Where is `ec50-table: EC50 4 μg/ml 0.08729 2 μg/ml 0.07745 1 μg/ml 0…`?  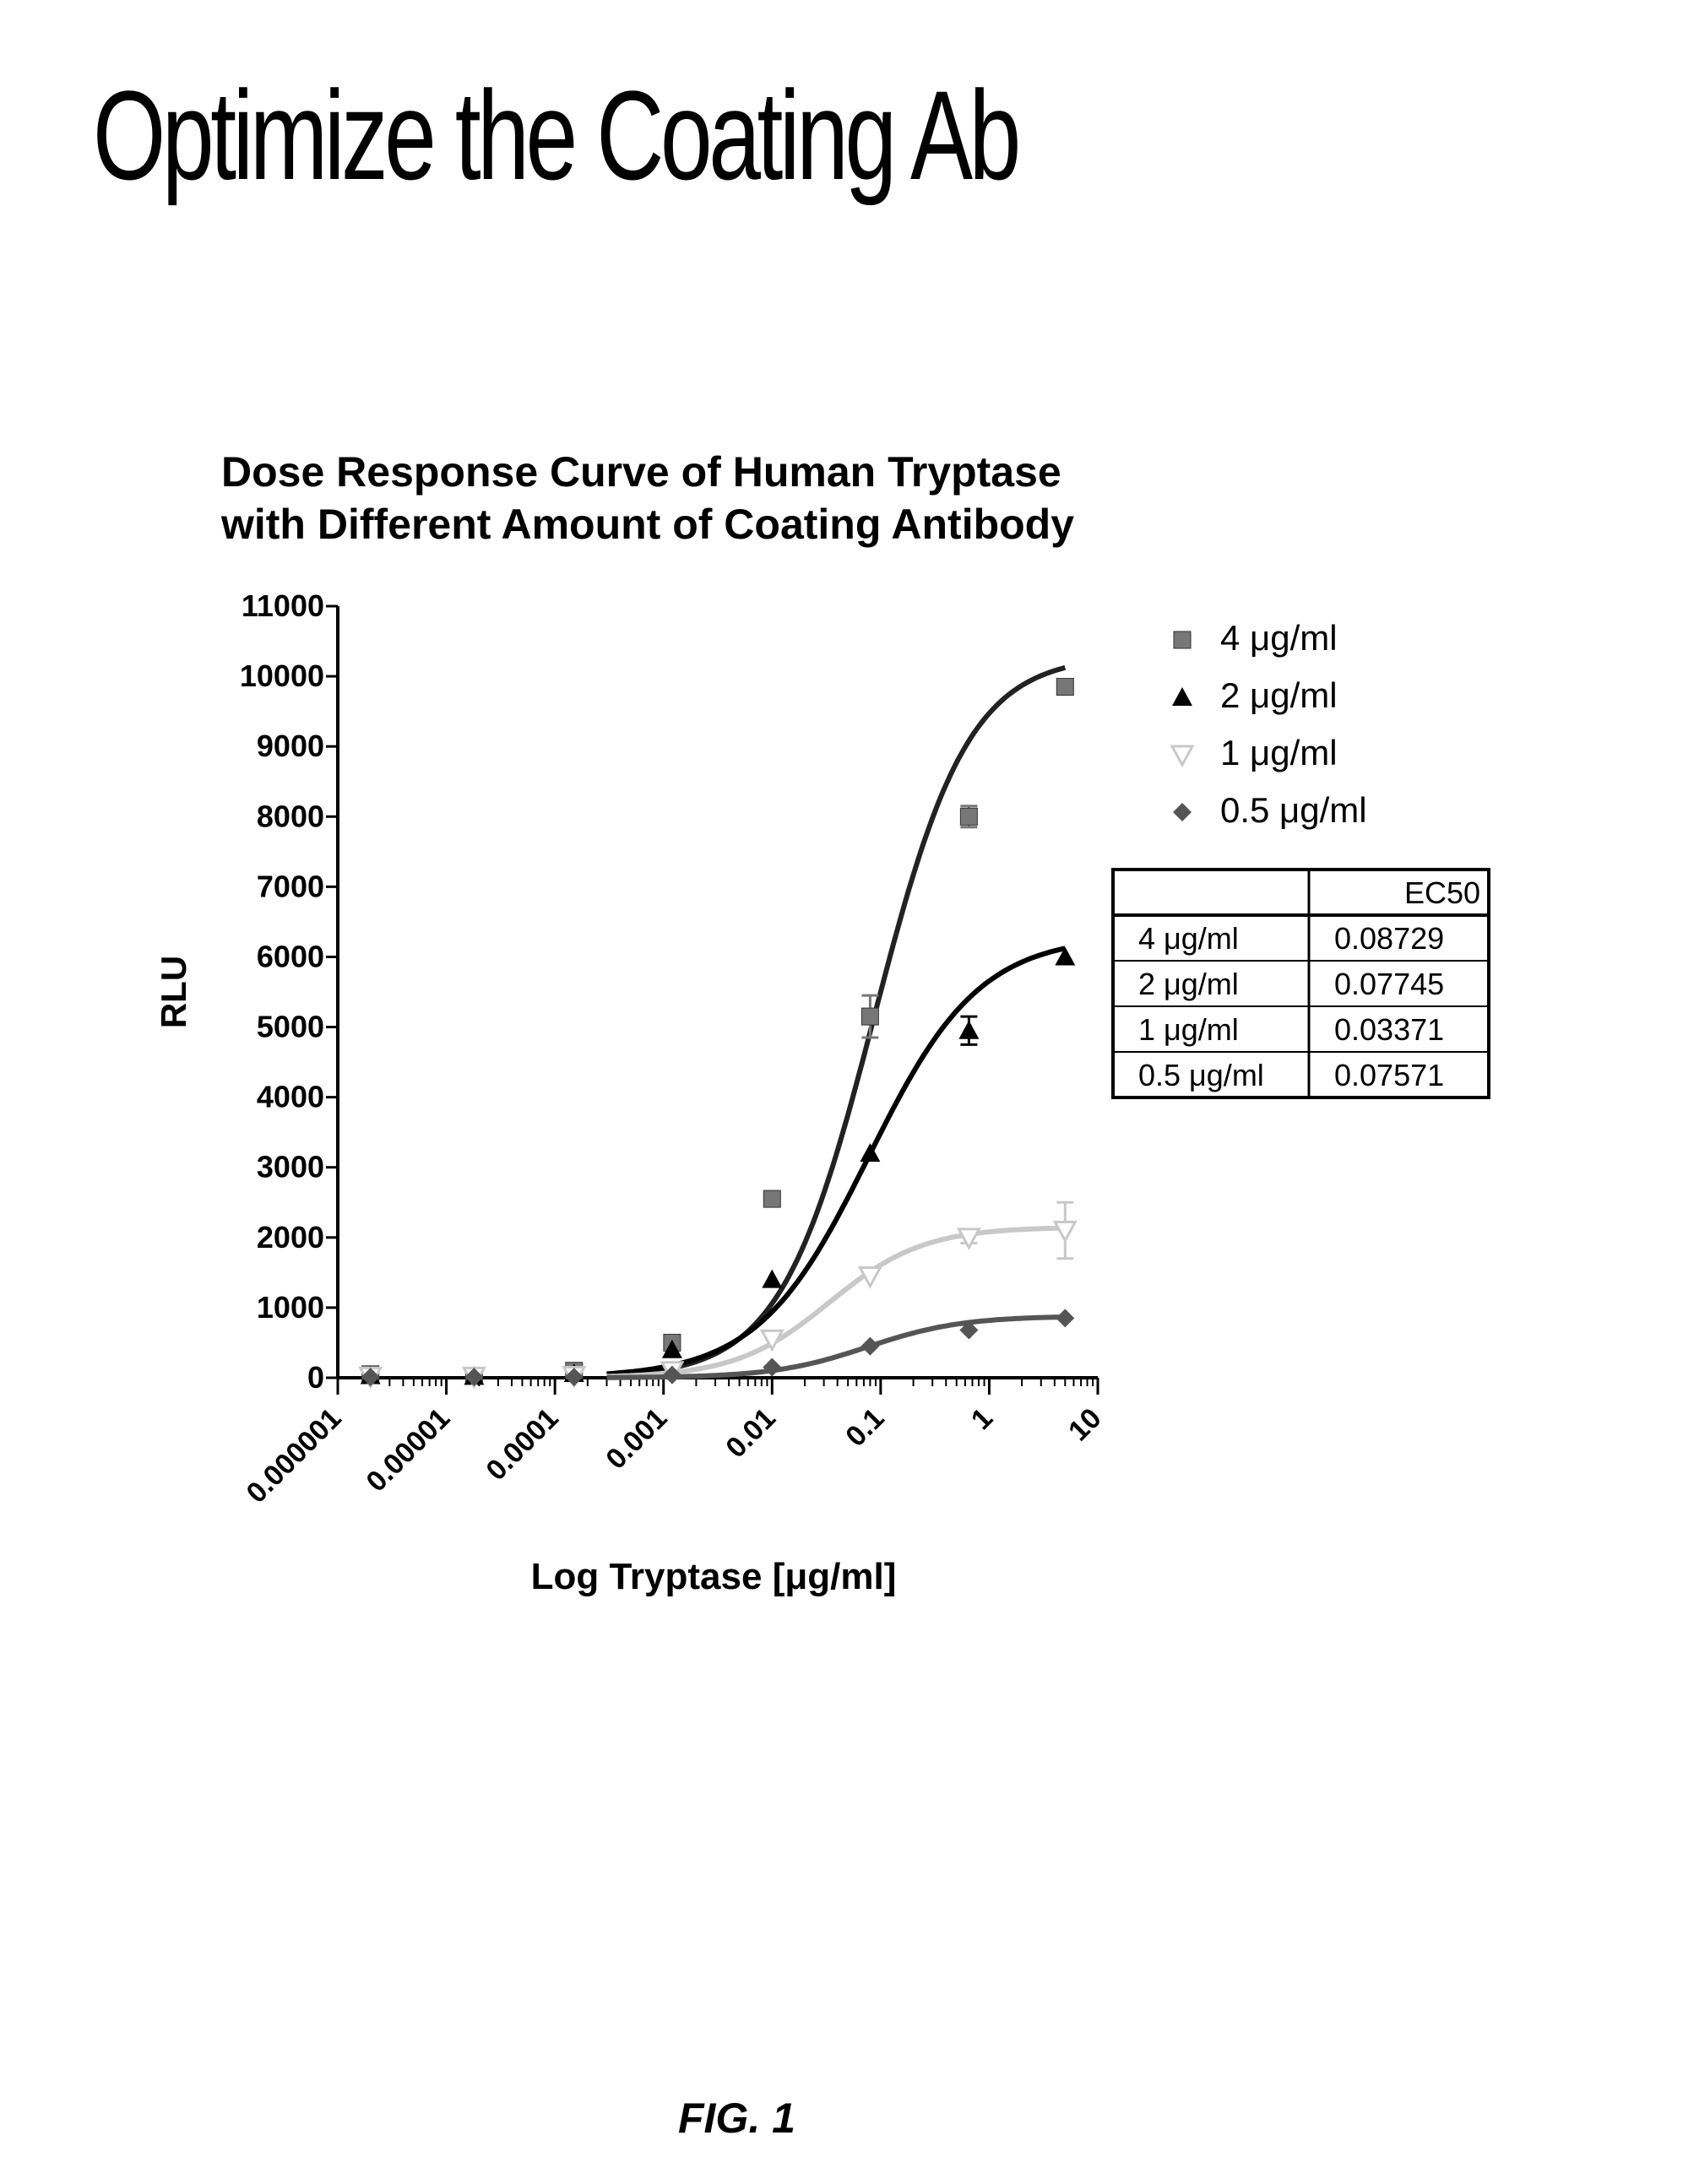
ec50-table: EC50 4 μg/ml 0.08729 2 μg/ml 0.07745 1 μg/ml 0… is located at coordinates (1301, 983).